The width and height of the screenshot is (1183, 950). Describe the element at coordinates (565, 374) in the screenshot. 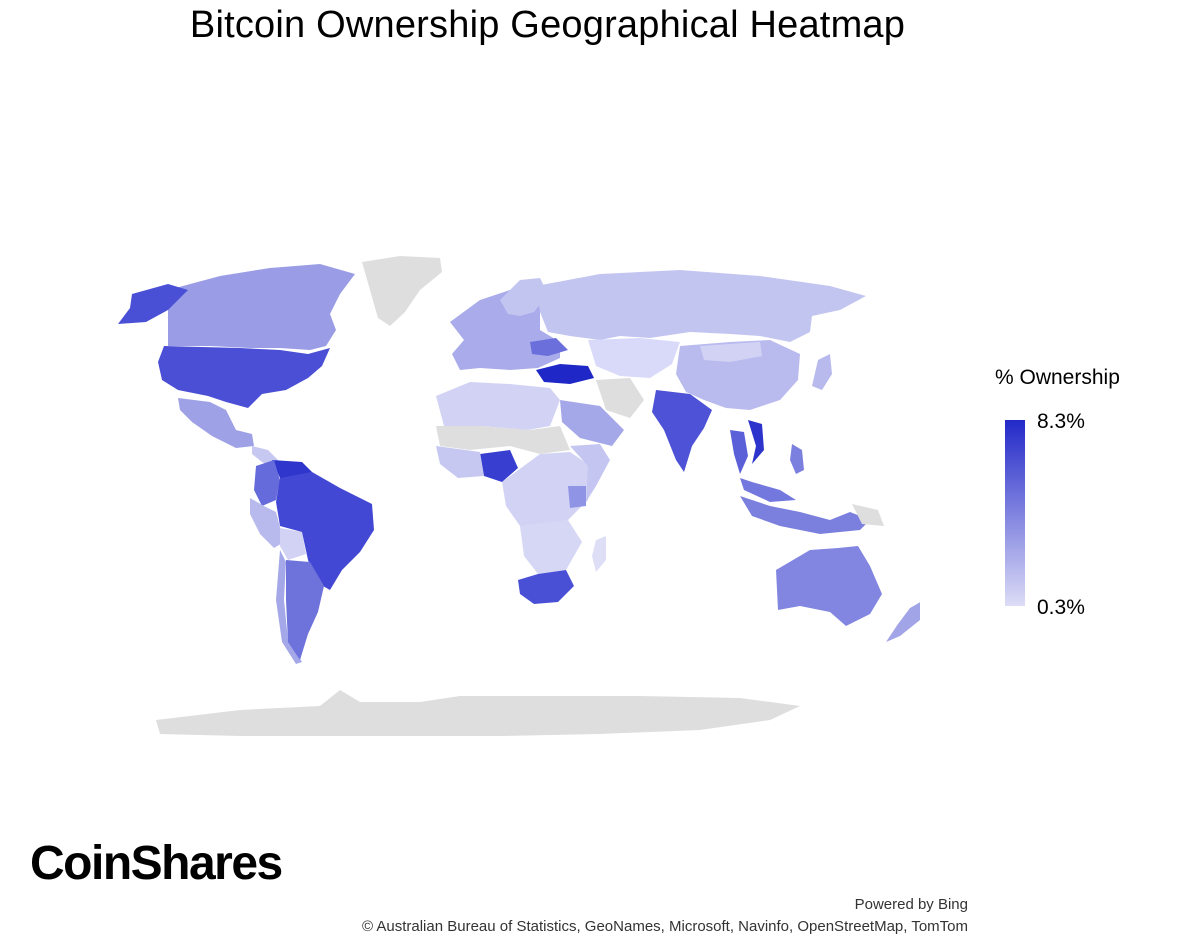

I see `country-turkey` at that location.